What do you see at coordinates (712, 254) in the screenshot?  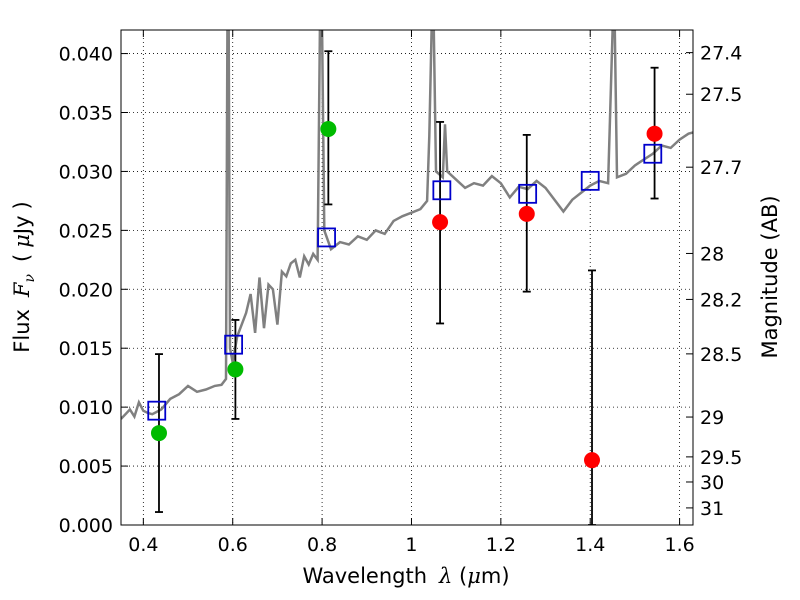 I see `y2-tick-label: 28` at bounding box center [712, 254].